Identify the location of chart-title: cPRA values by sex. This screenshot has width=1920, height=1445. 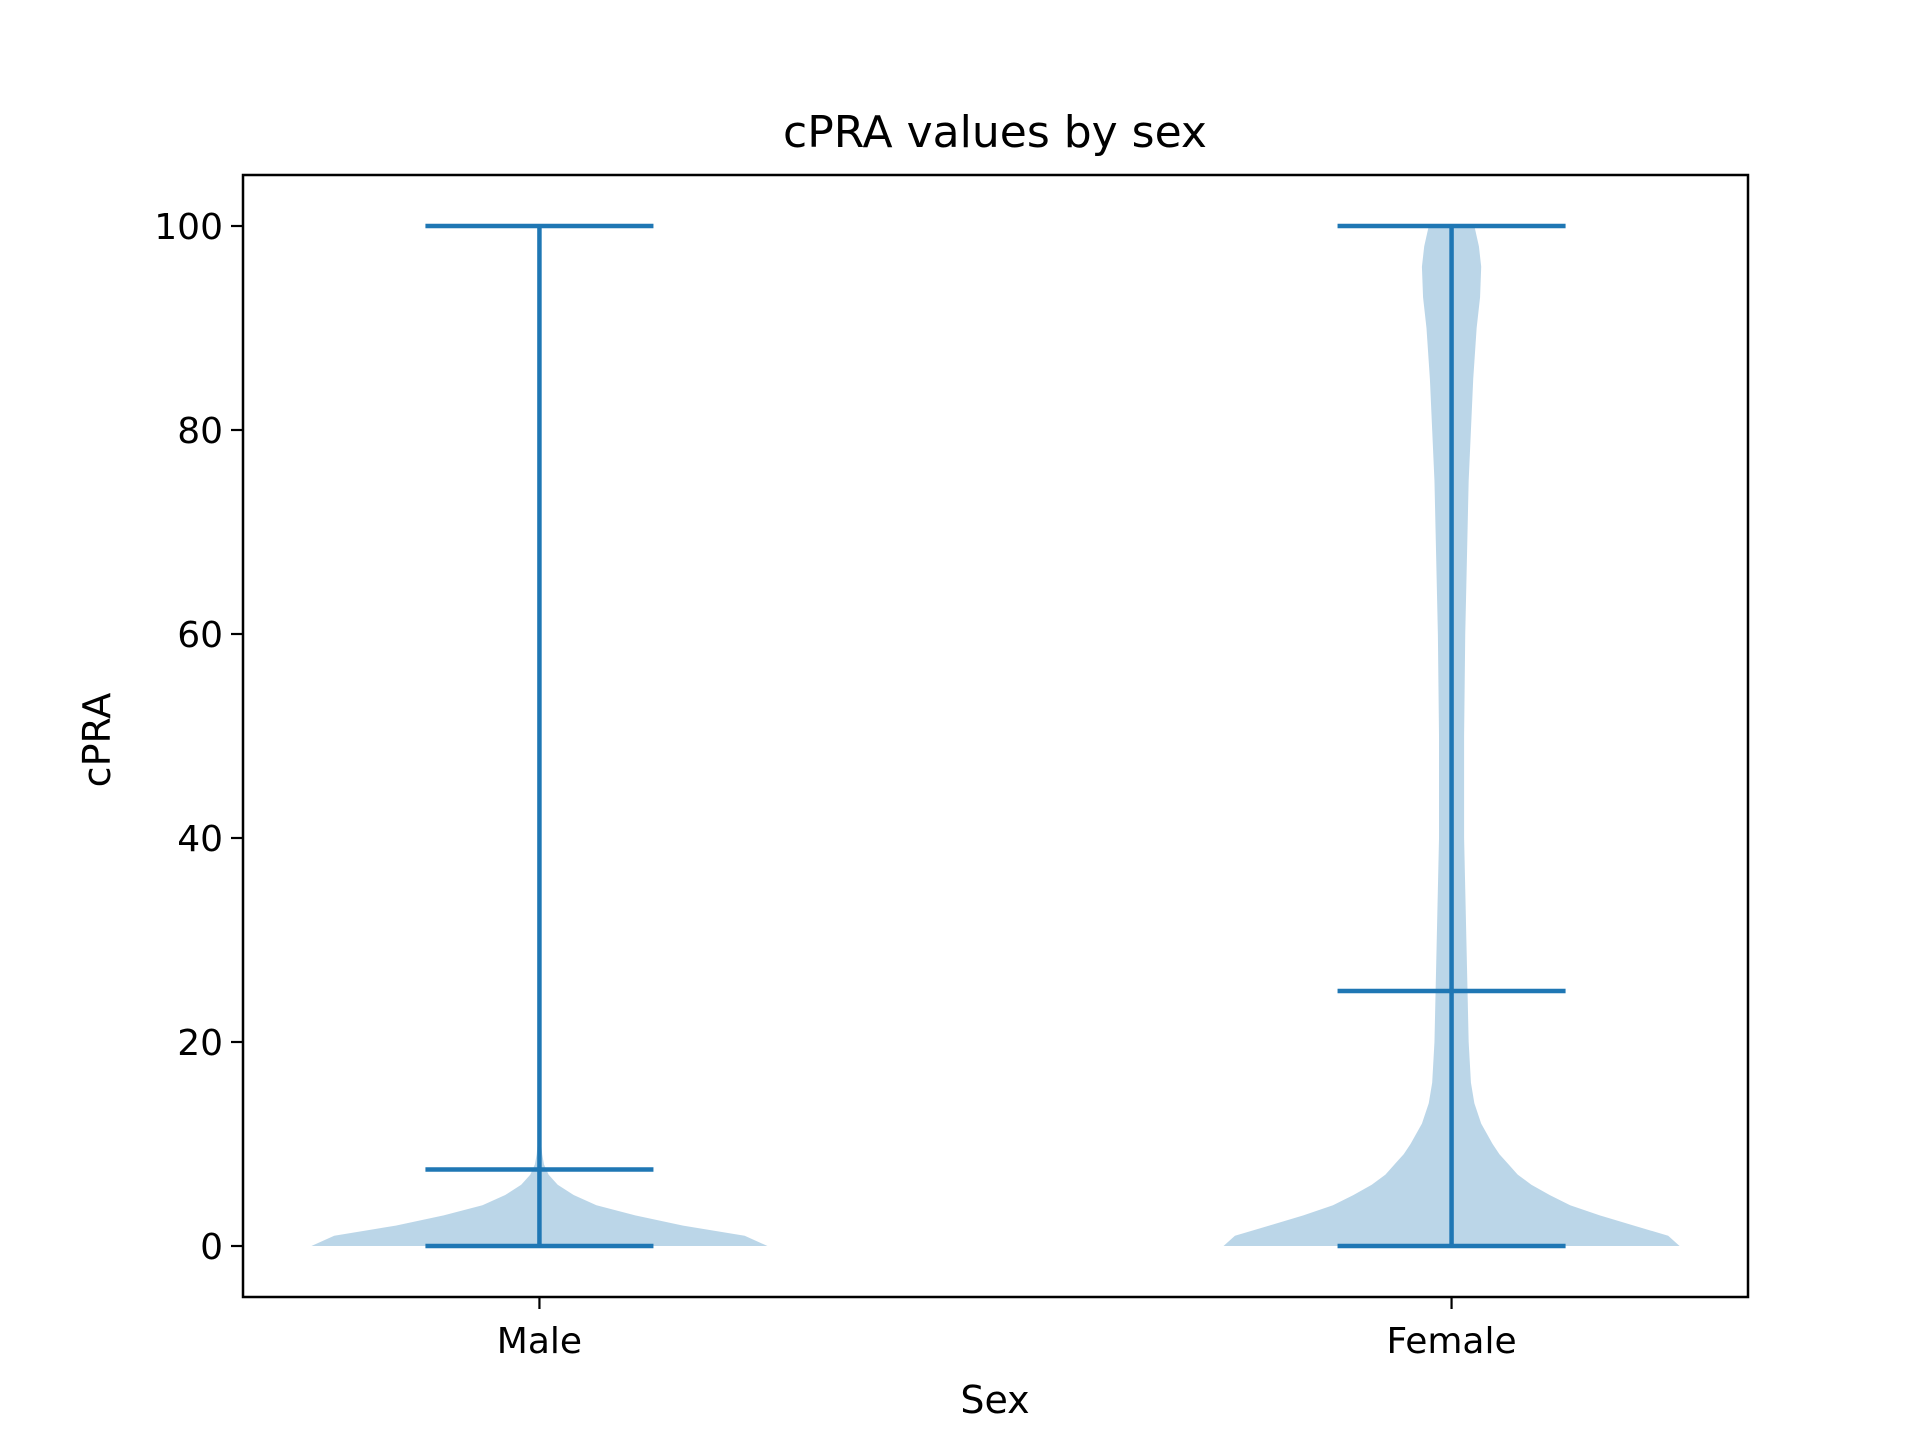
(995, 132).